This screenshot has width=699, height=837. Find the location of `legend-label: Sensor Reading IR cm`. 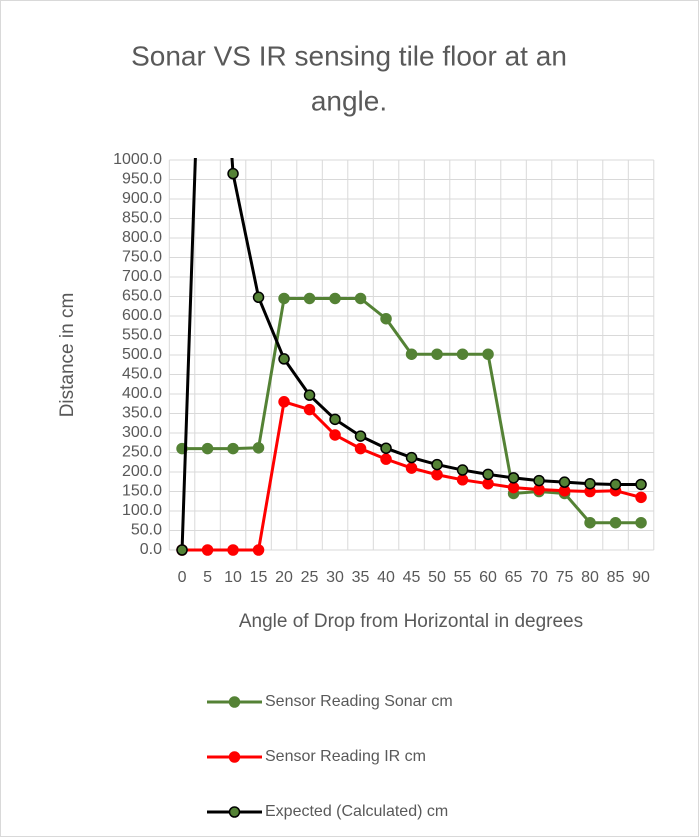

legend-label: Sensor Reading IR cm is located at coordinates (345, 756).